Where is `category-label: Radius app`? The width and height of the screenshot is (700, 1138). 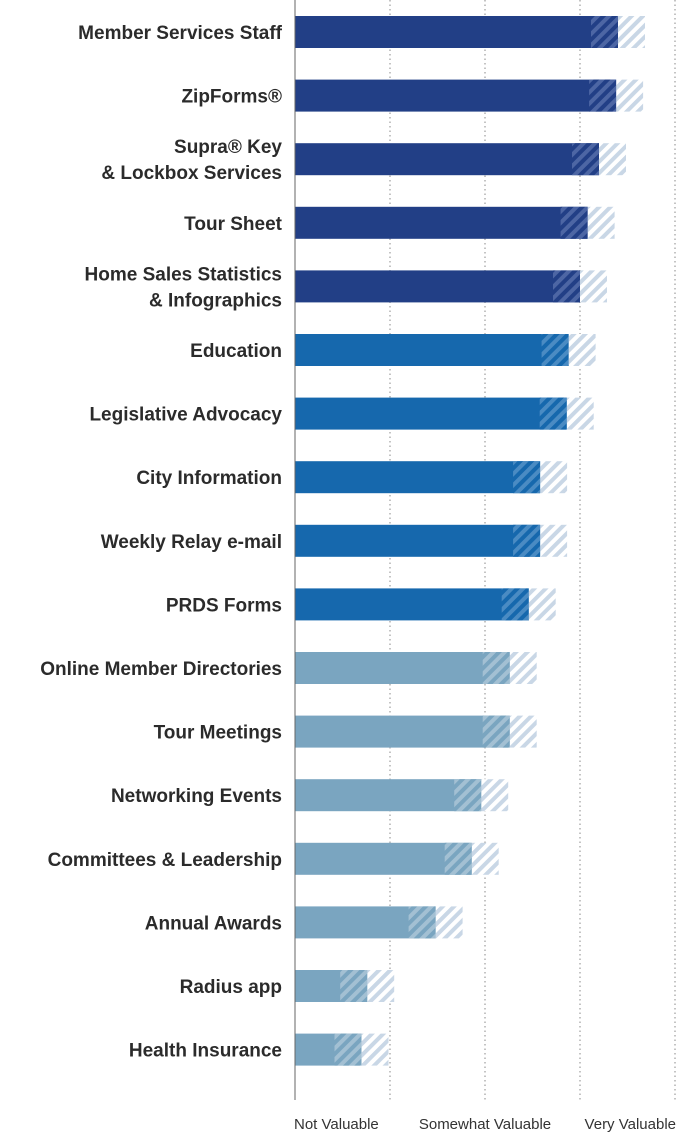 category-label: Radius app is located at coordinates (231, 987).